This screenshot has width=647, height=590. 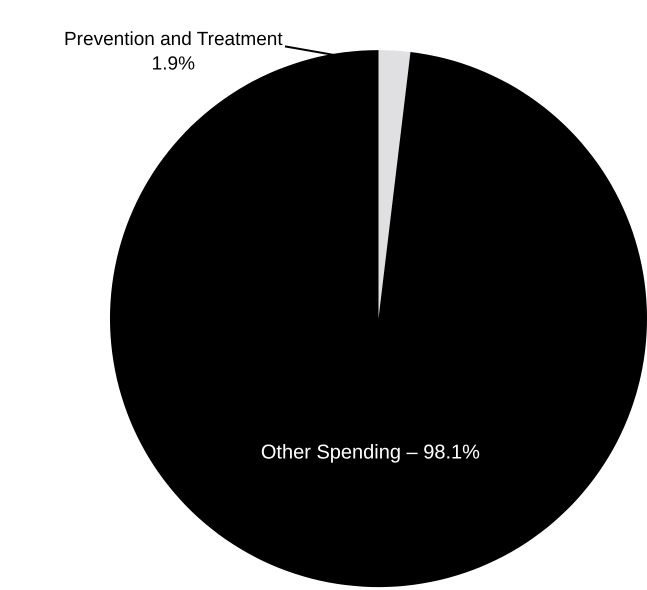 What do you see at coordinates (370, 453) in the screenshot?
I see `slice-label: Other Spending – 98.1%` at bounding box center [370, 453].